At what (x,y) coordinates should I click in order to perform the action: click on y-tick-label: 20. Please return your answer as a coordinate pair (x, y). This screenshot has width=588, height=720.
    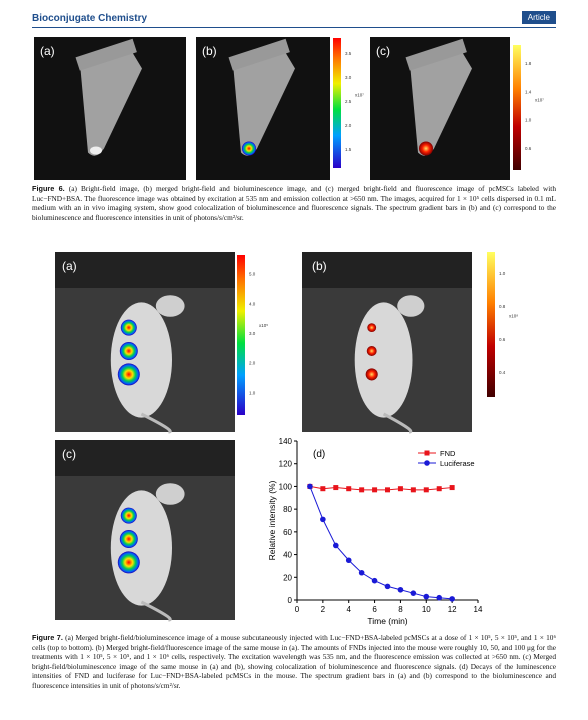
    Looking at the image, I should click on (287, 577).